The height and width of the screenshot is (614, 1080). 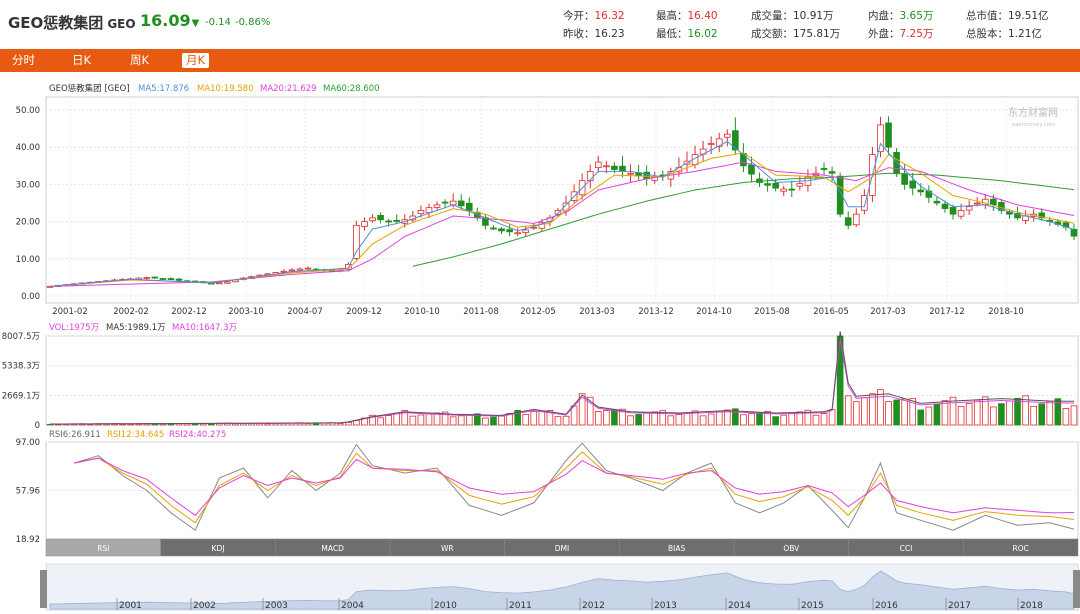 What do you see at coordinates (21, 337) in the screenshot?
I see `volume-axis-tick: 8007.5万` at bounding box center [21, 337].